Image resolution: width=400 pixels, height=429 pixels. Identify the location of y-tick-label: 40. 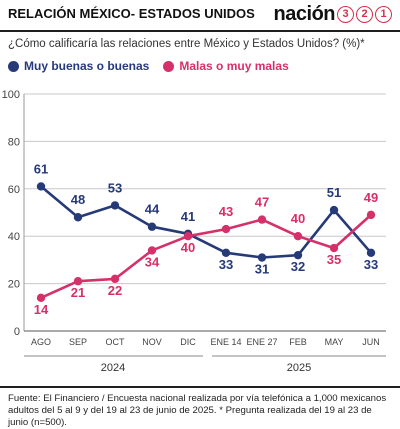
(14, 237).